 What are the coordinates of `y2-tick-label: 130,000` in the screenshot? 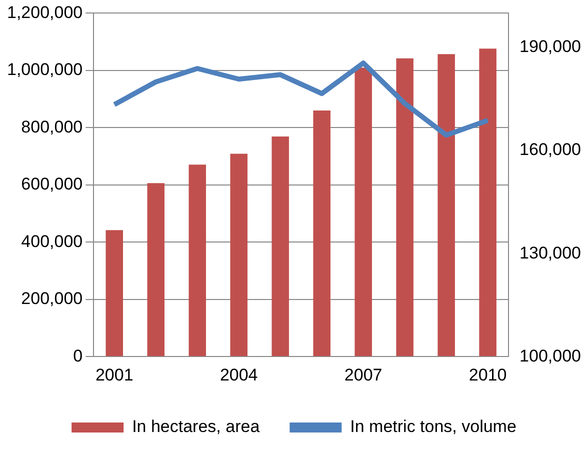 It's located at (550, 252).